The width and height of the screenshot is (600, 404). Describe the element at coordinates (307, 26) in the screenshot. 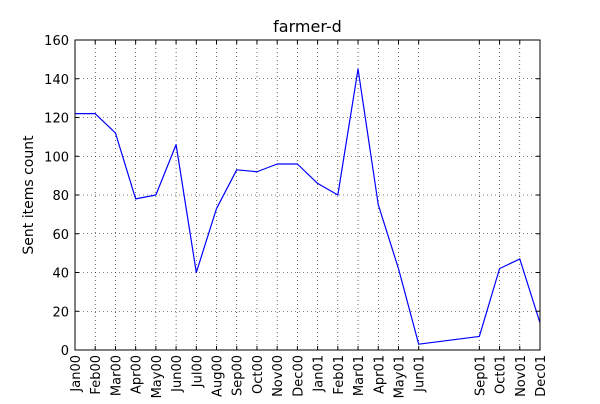

I see `chart-title: farmer-d` at that location.